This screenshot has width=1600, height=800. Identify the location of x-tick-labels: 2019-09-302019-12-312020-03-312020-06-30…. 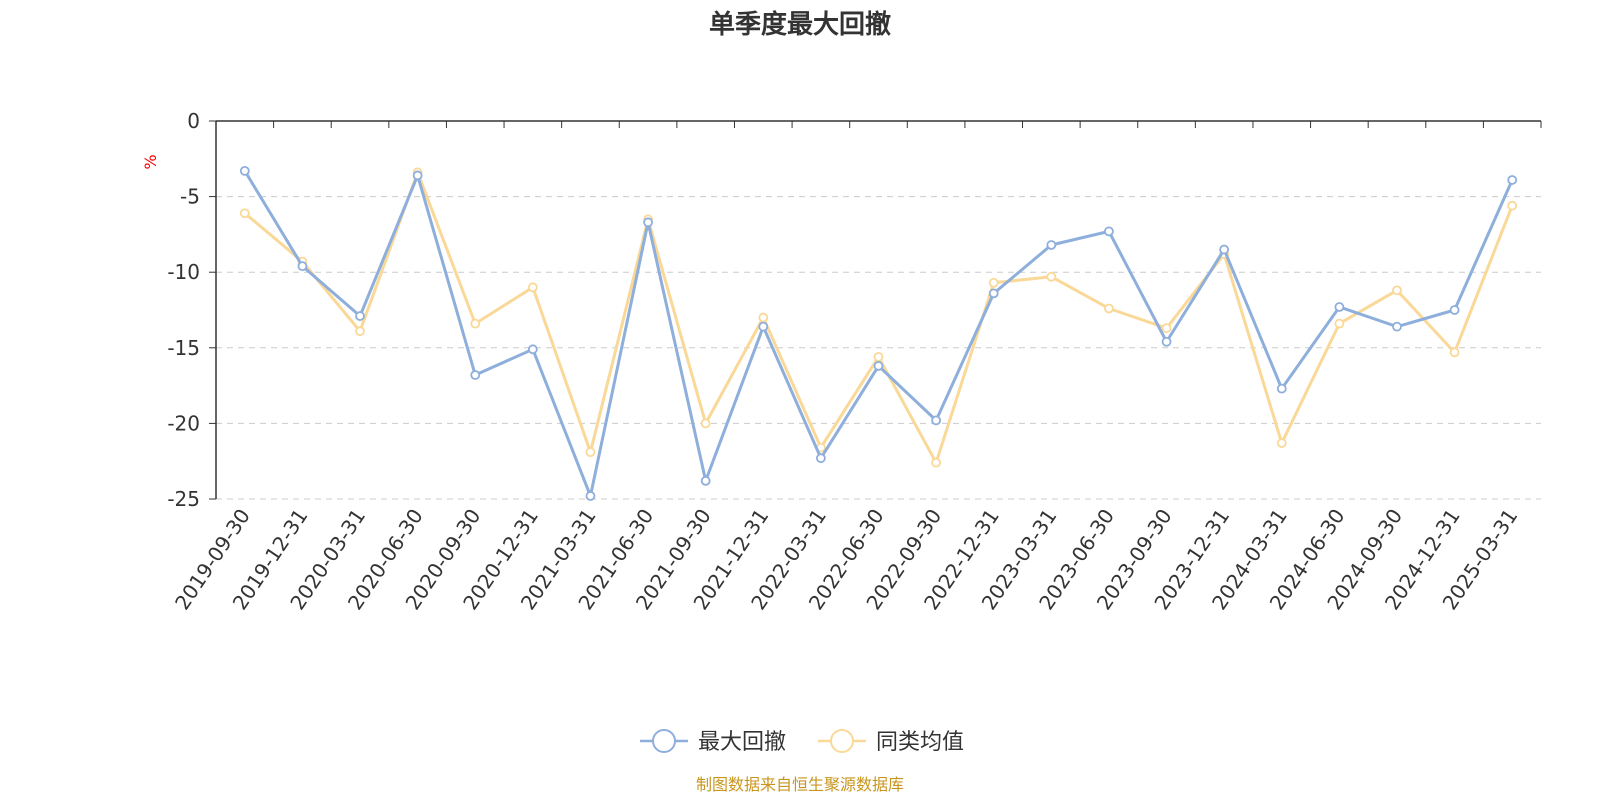
(846, 559).